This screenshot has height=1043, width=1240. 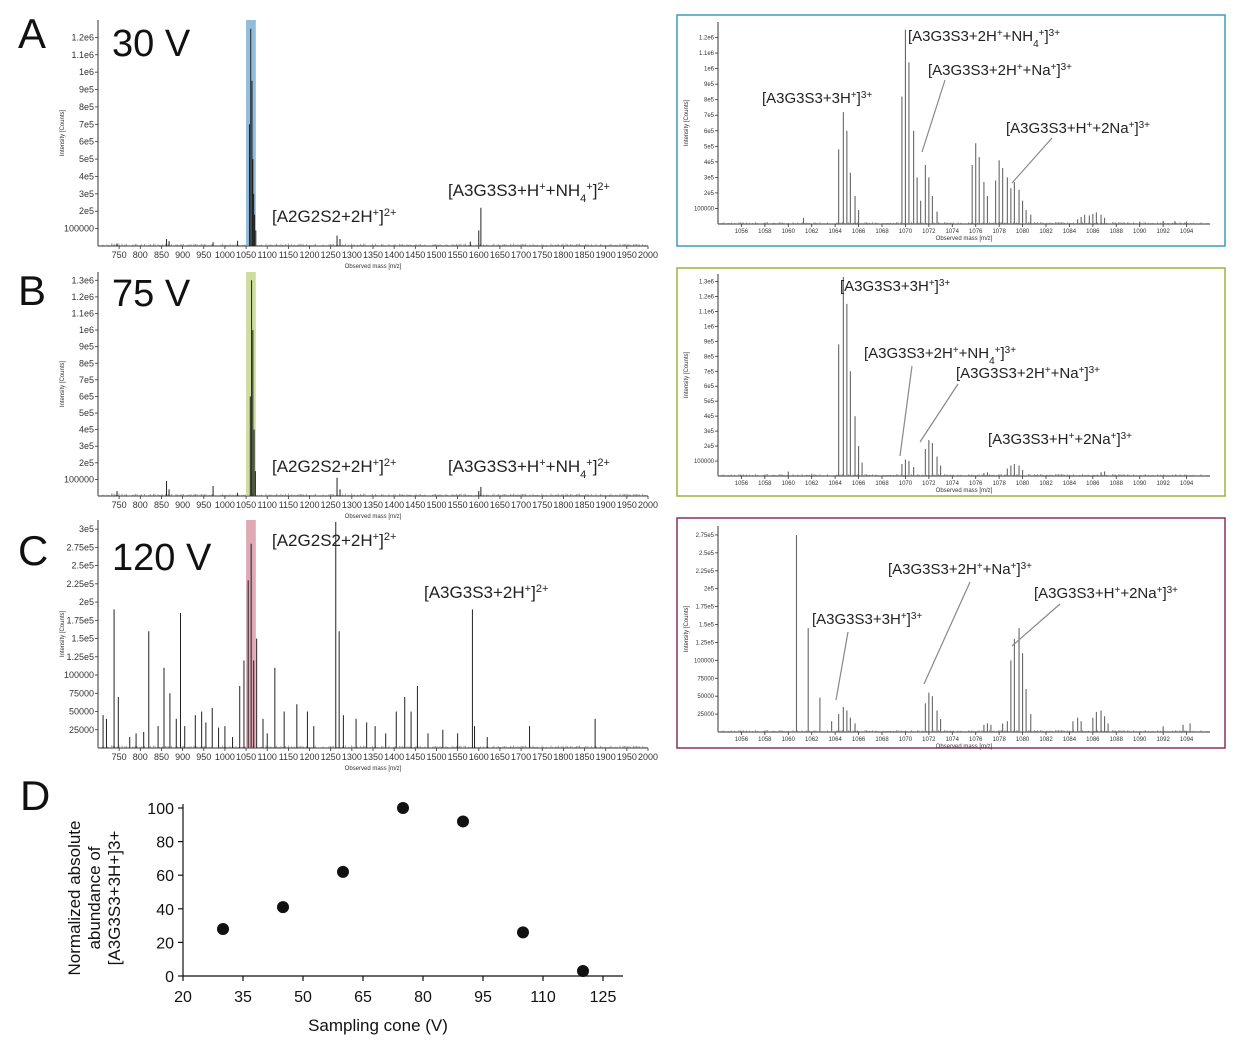 What do you see at coordinates (373, 769) in the screenshot?
I see `panel-c-overview-x-axis-label: Observed mass [m/z]` at bounding box center [373, 769].